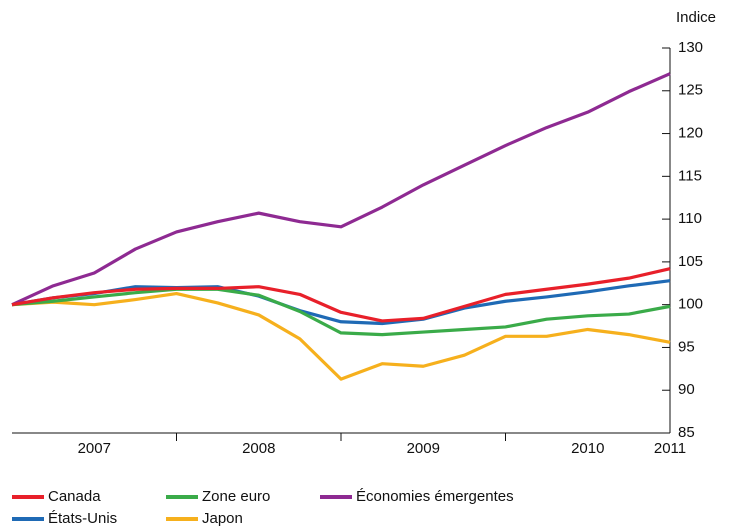 Image resolution: width=729 pixels, height=531 pixels. I want to click on legend-label: États-Unis, so click(82, 518).